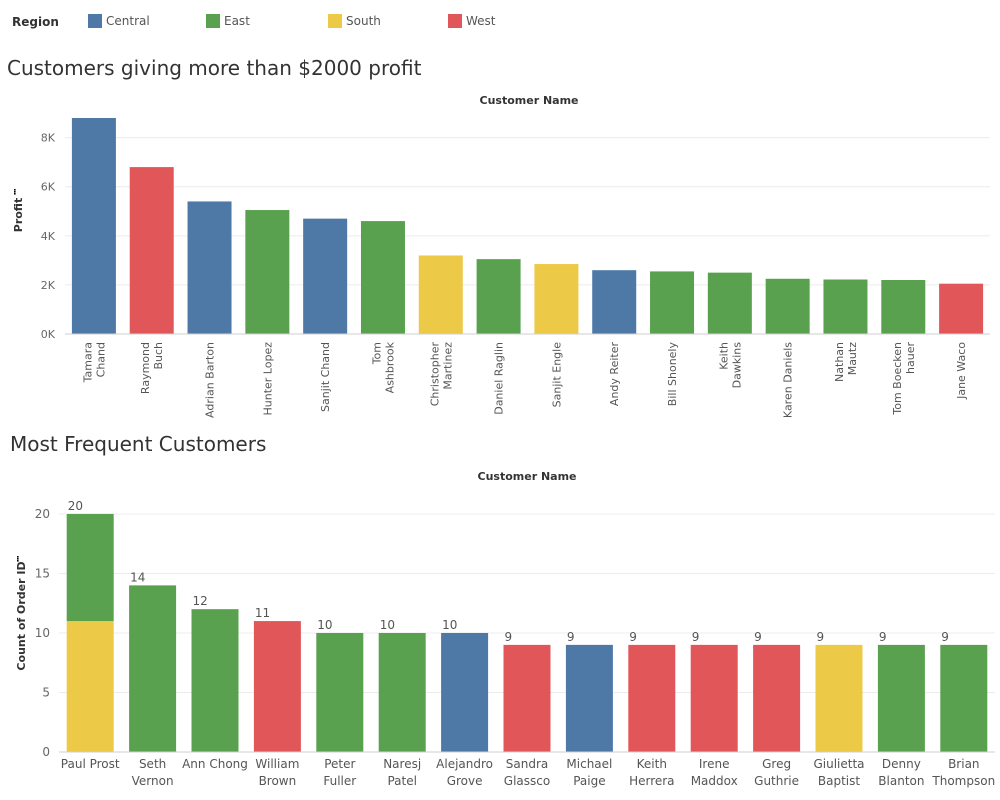  I want to click on xtick-label-sanjit-engle: Sanjit Engle, so click(556, 375).